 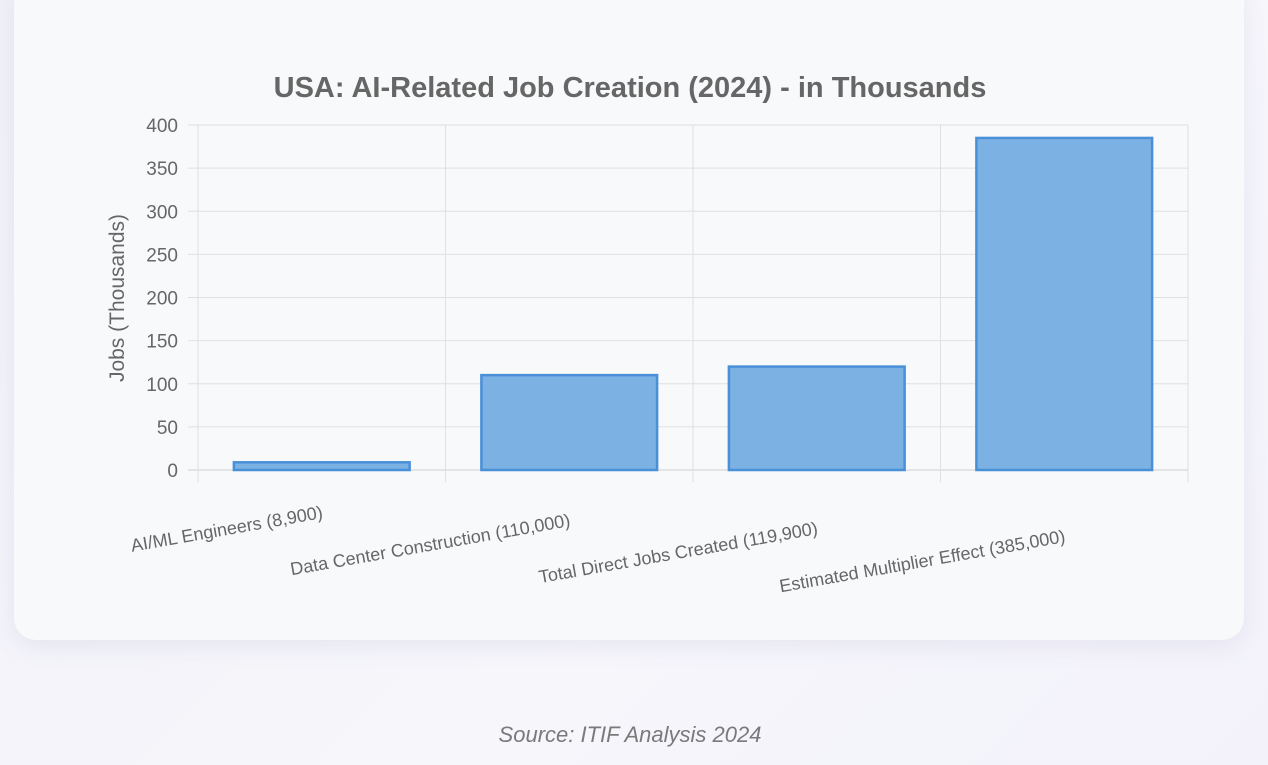 What do you see at coordinates (162, 126) in the screenshot?
I see `y-tick-label: 400` at bounding box center [162, 126].